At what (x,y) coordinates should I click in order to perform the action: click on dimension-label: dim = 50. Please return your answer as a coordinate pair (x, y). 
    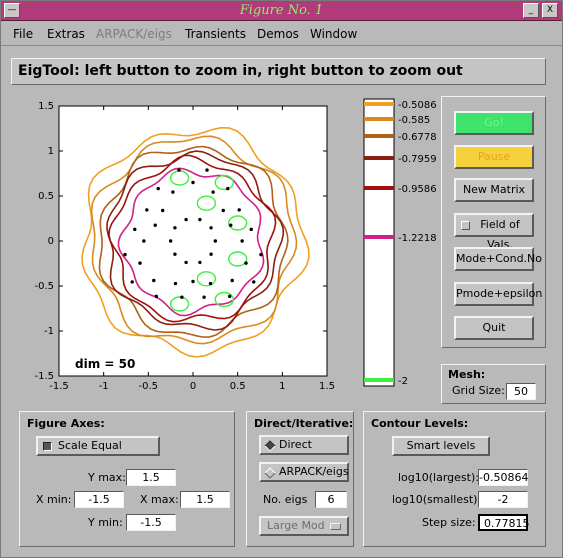
    Looking at the image, I should click on (105, 364).